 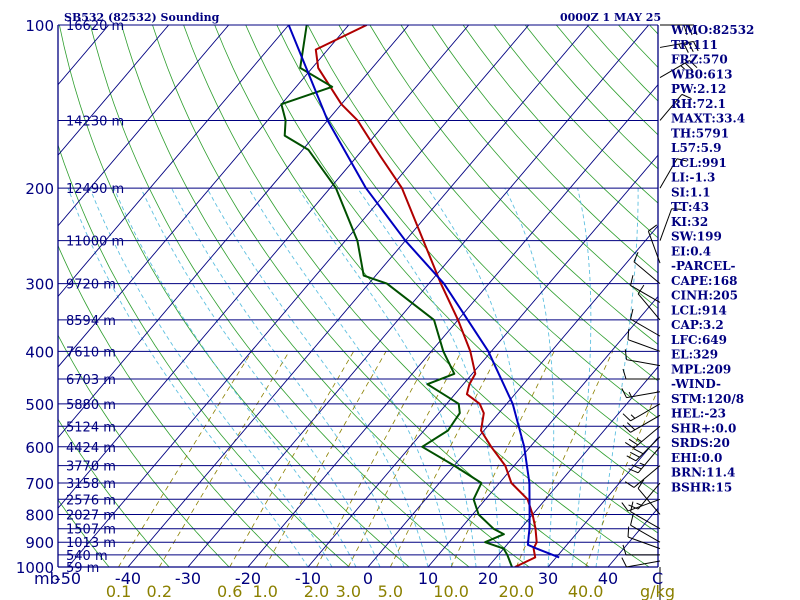 What do you see at coordinates (657, 578) in the screenshot?
I see `temperature-unit-label: C` at bounding box center [657, 578].